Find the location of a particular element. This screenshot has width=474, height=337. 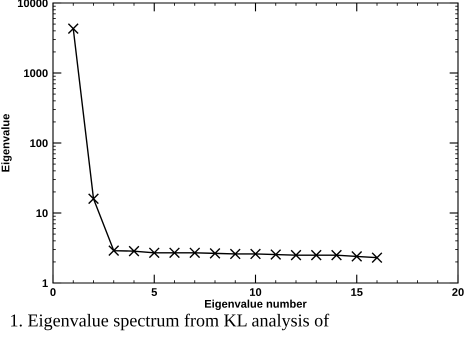

text: 1. Eigenvalue spectrum from KL analysis of is located at coordinates (170, 322).